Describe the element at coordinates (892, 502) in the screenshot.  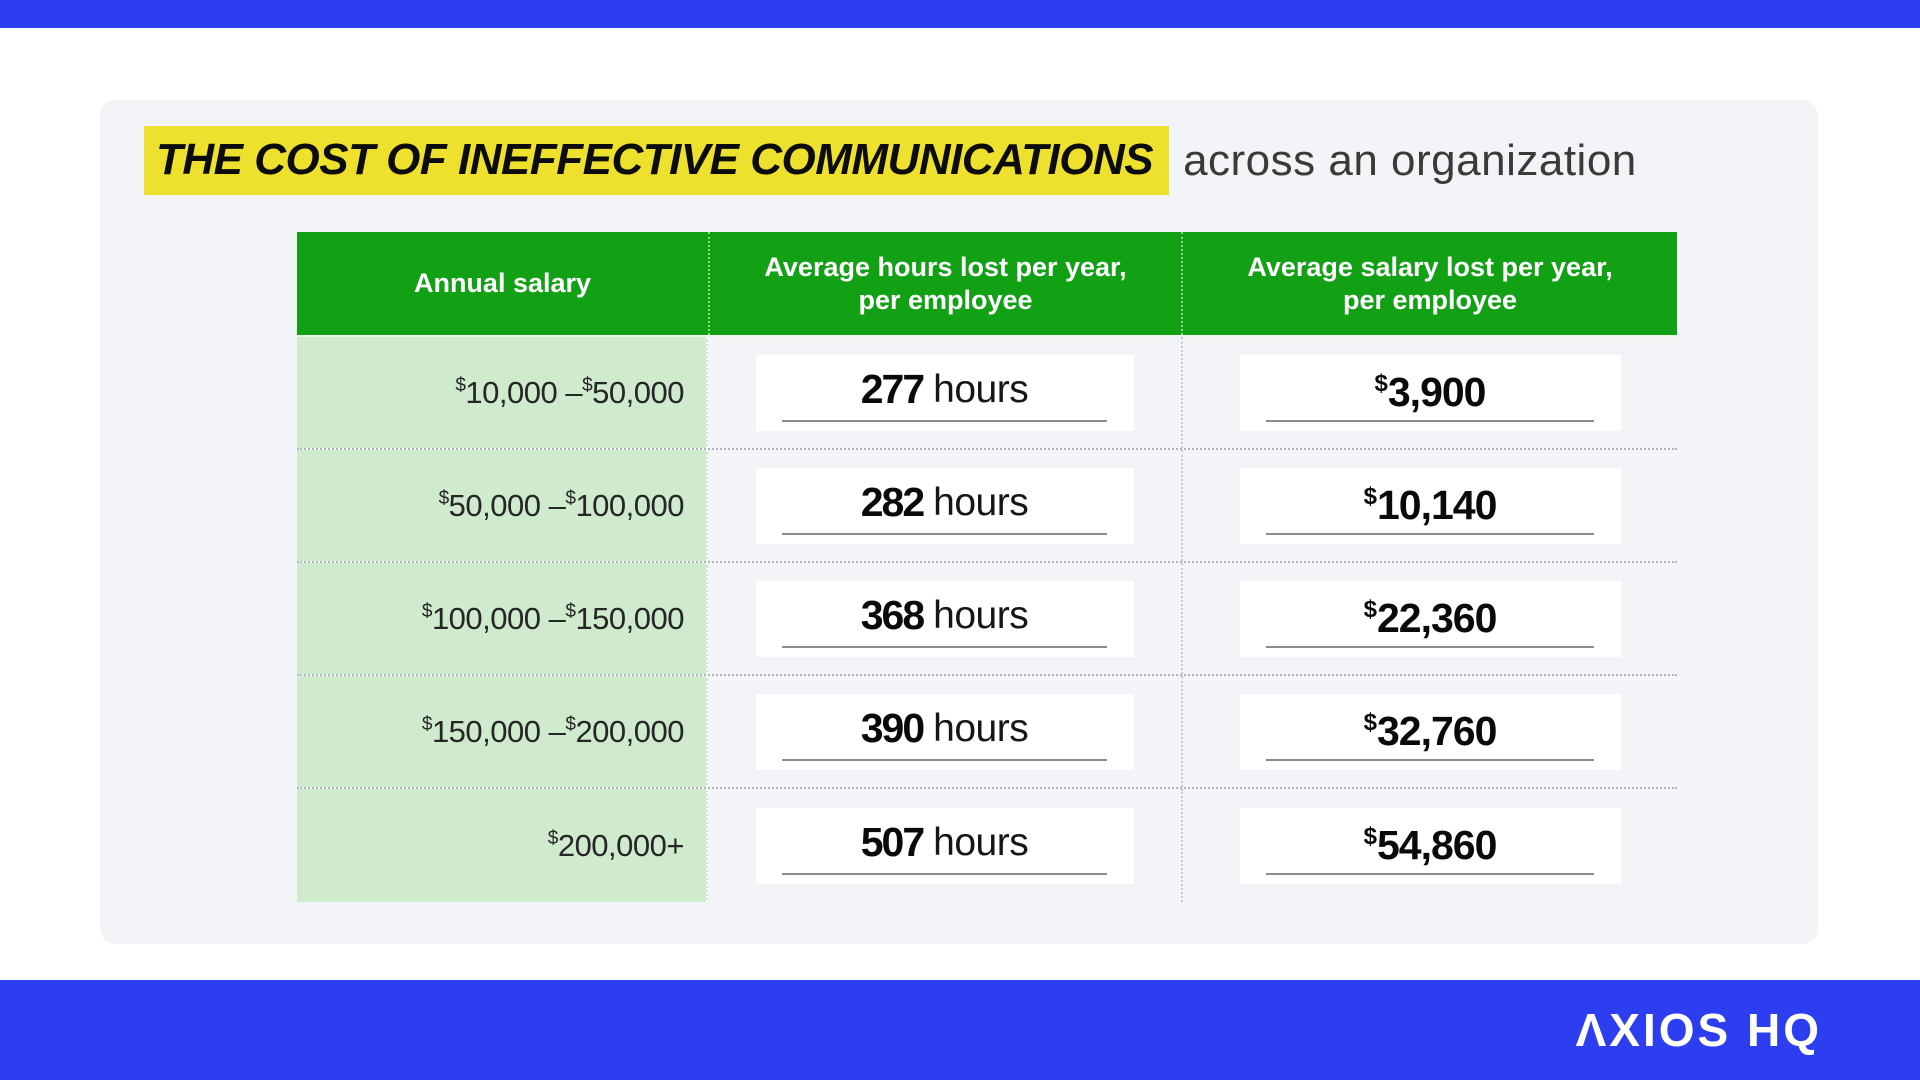
I see `hours-number: 282` at that location.